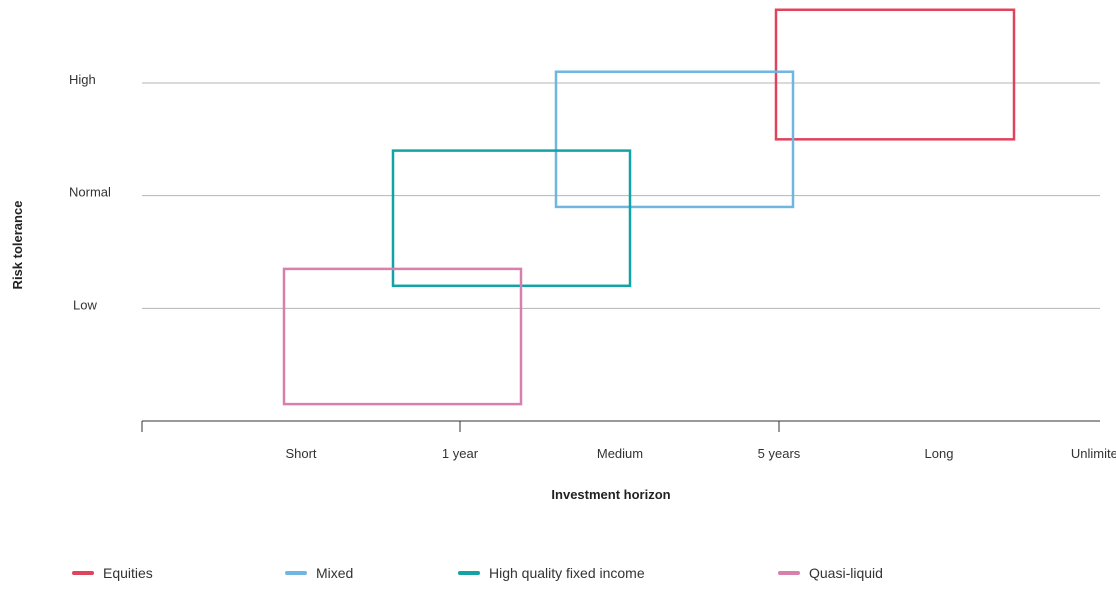 The image size is (1116, 596). Describe the element at coordinates (300, 453) in the screenshot. I see `x-tick-label: Short` at that location.